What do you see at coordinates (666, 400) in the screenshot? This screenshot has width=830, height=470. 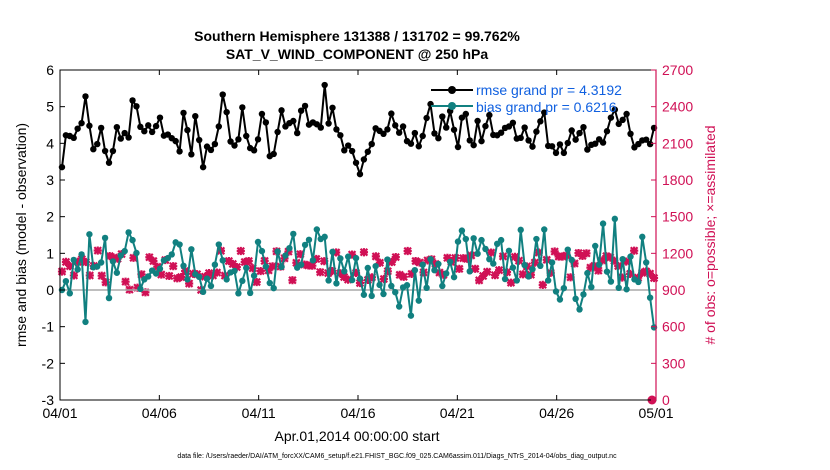 I see `right-tick-label: 0` at bounding box center [666, 400].